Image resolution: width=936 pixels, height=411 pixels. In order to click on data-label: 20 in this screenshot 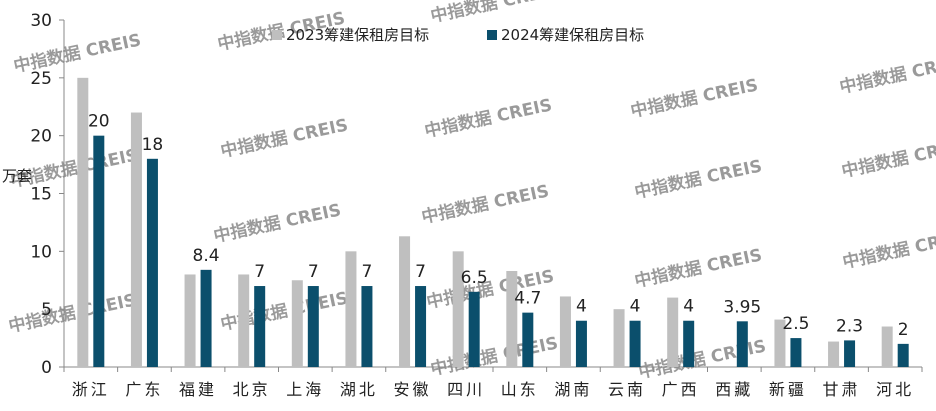, I will do `click(99, 122)`.